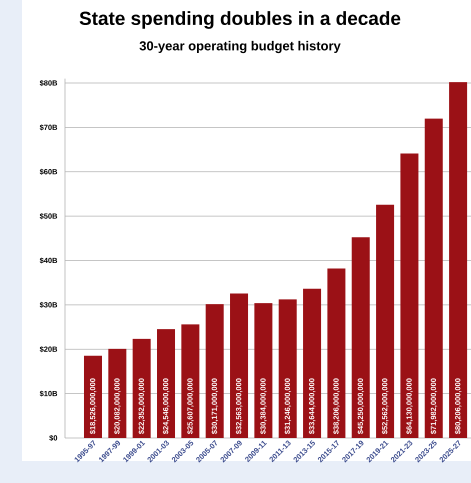 This screenshot has width=471, height=483. Describe the element at coordinates (240, 47) in the screenshot. I see `chart-subtitle: 30-year operating budget history` at that location.